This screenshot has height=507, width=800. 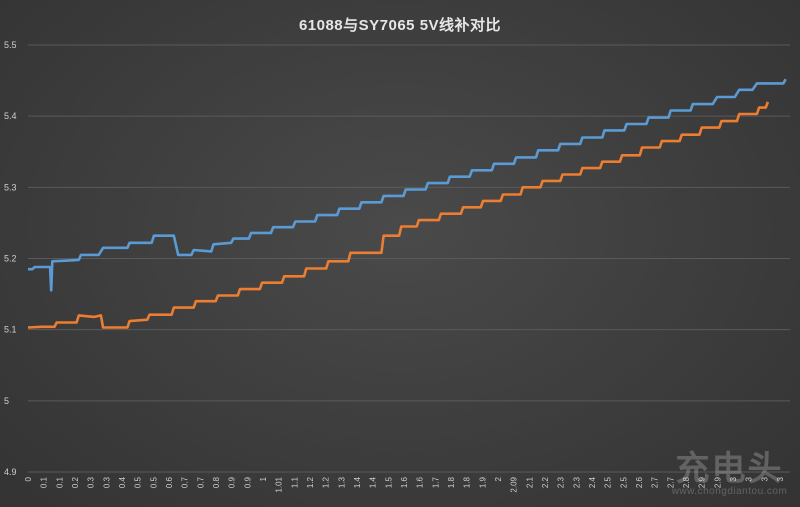 I want to click on x-tick-label: 2.4, so click(x=592, y=482).